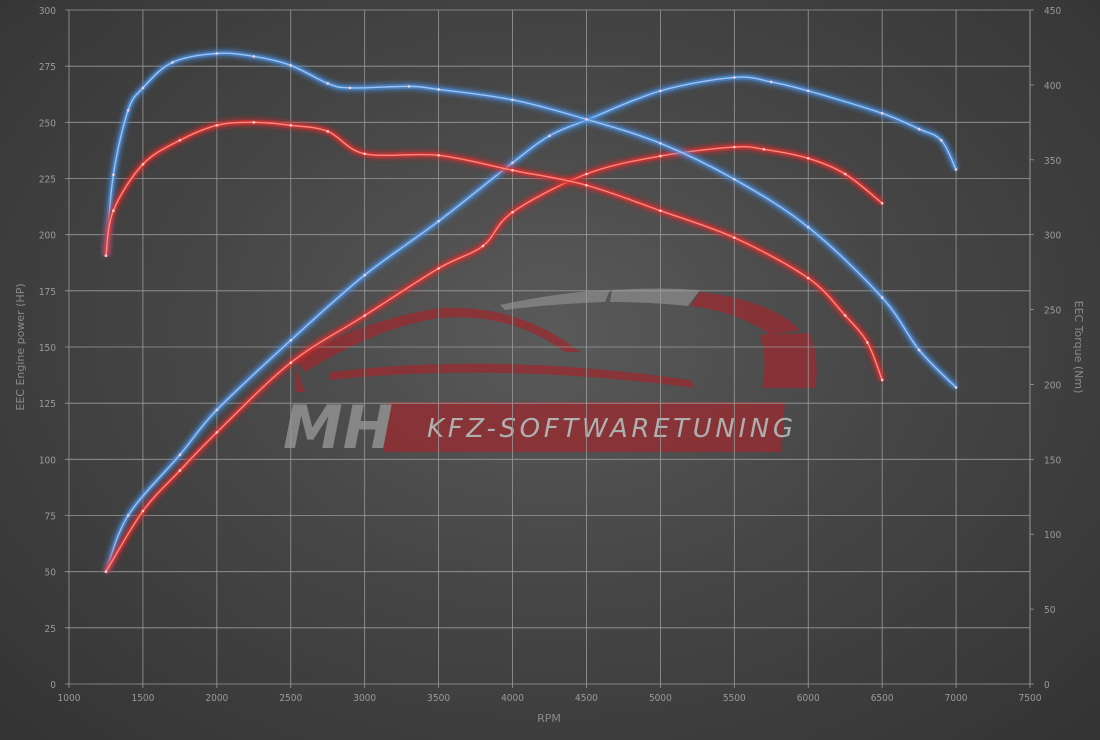 The height and width of the screenshot is (740, 1100). Describe the element at coordinates (47, 67) in the screenshot. I see `y-tick-label: 275` at that location.